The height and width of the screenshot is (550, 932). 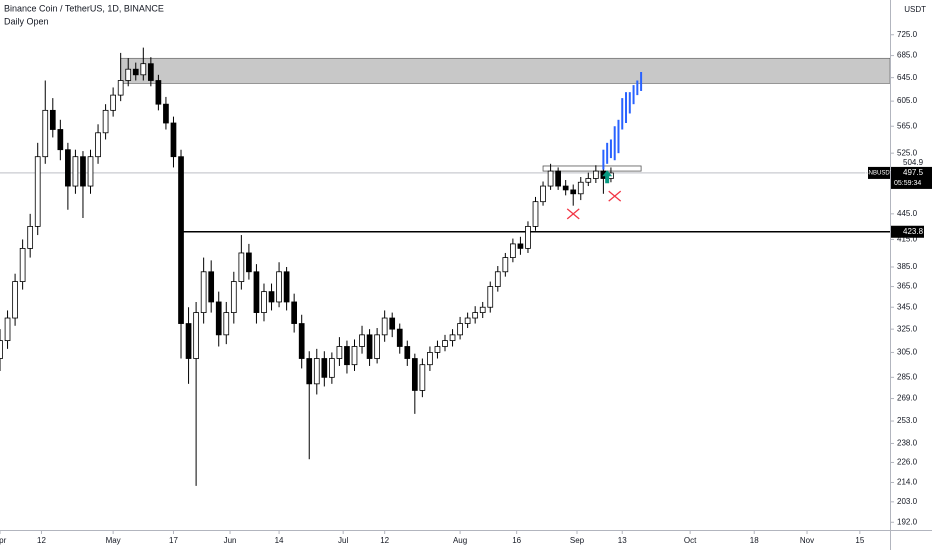 I want to click on y-tick-label: 565.0, so click(x=907, y=125).